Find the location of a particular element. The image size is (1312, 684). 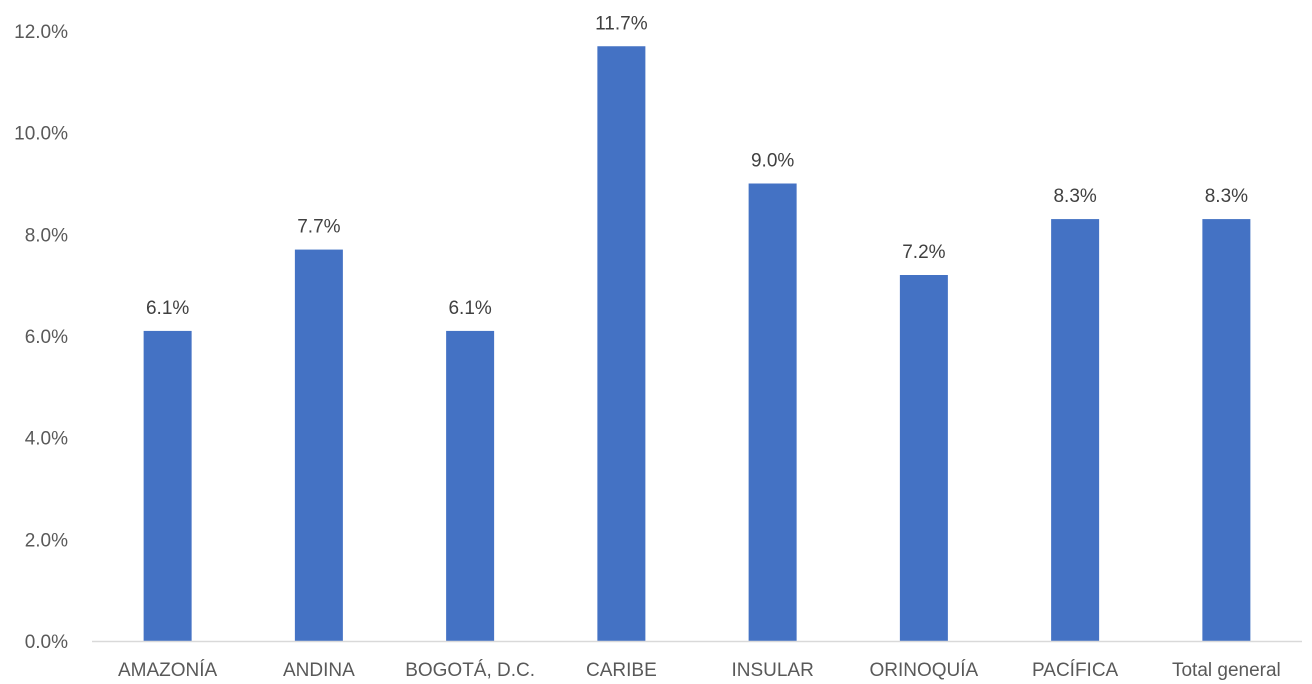

y-tick-label: 2.0% is located at coordinates (46, 540).